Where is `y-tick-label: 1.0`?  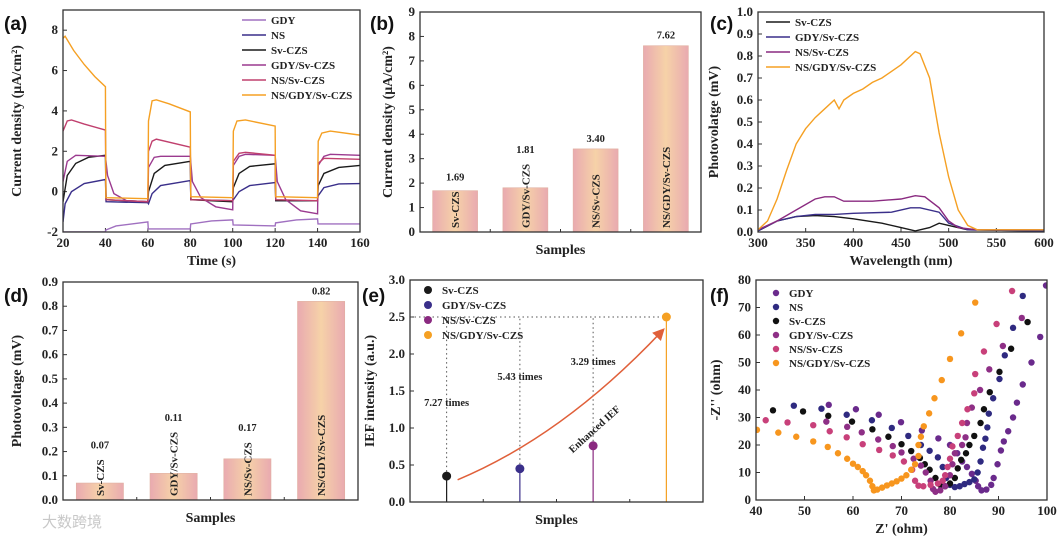 y-tick-label: 1.0 is located at coordinates (745, 11).